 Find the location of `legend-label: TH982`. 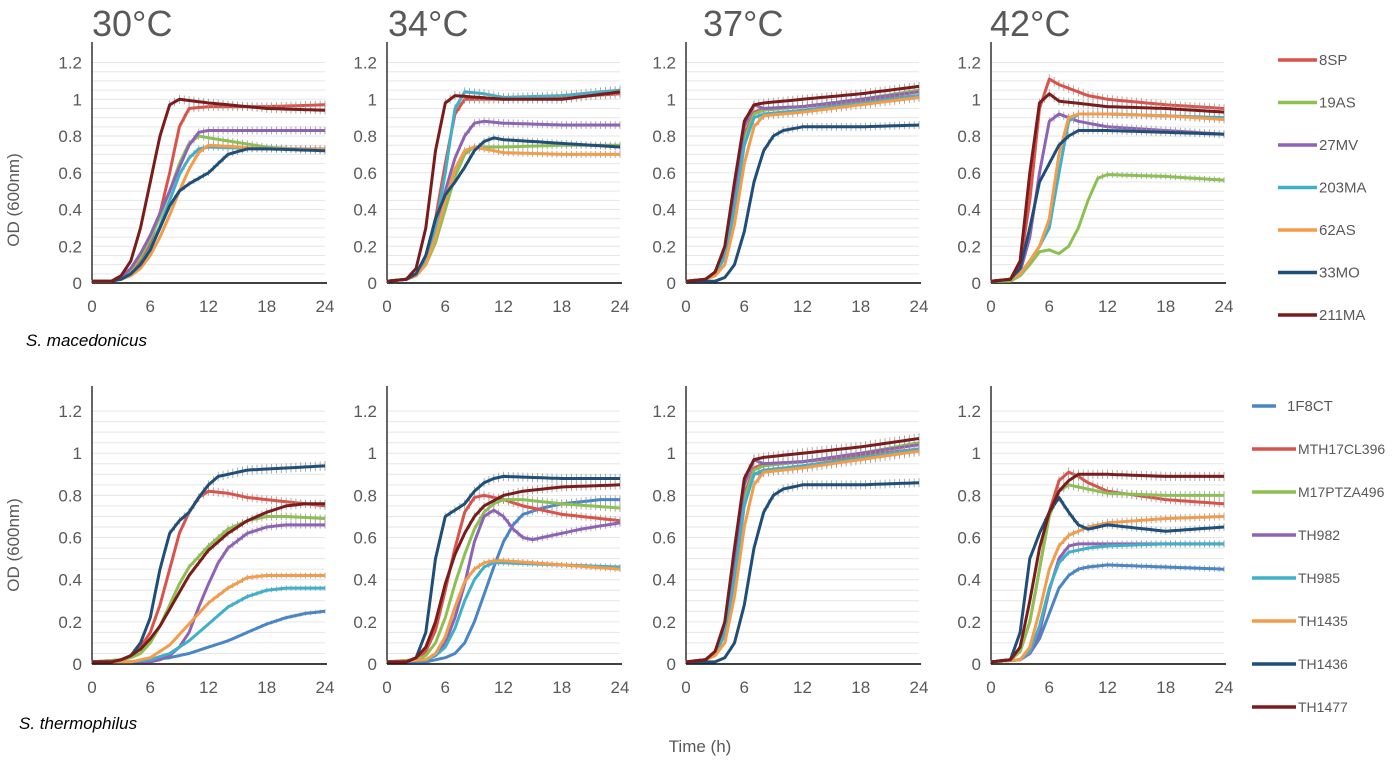

legend-label: TH982 is located at coordinates (1319, 535).